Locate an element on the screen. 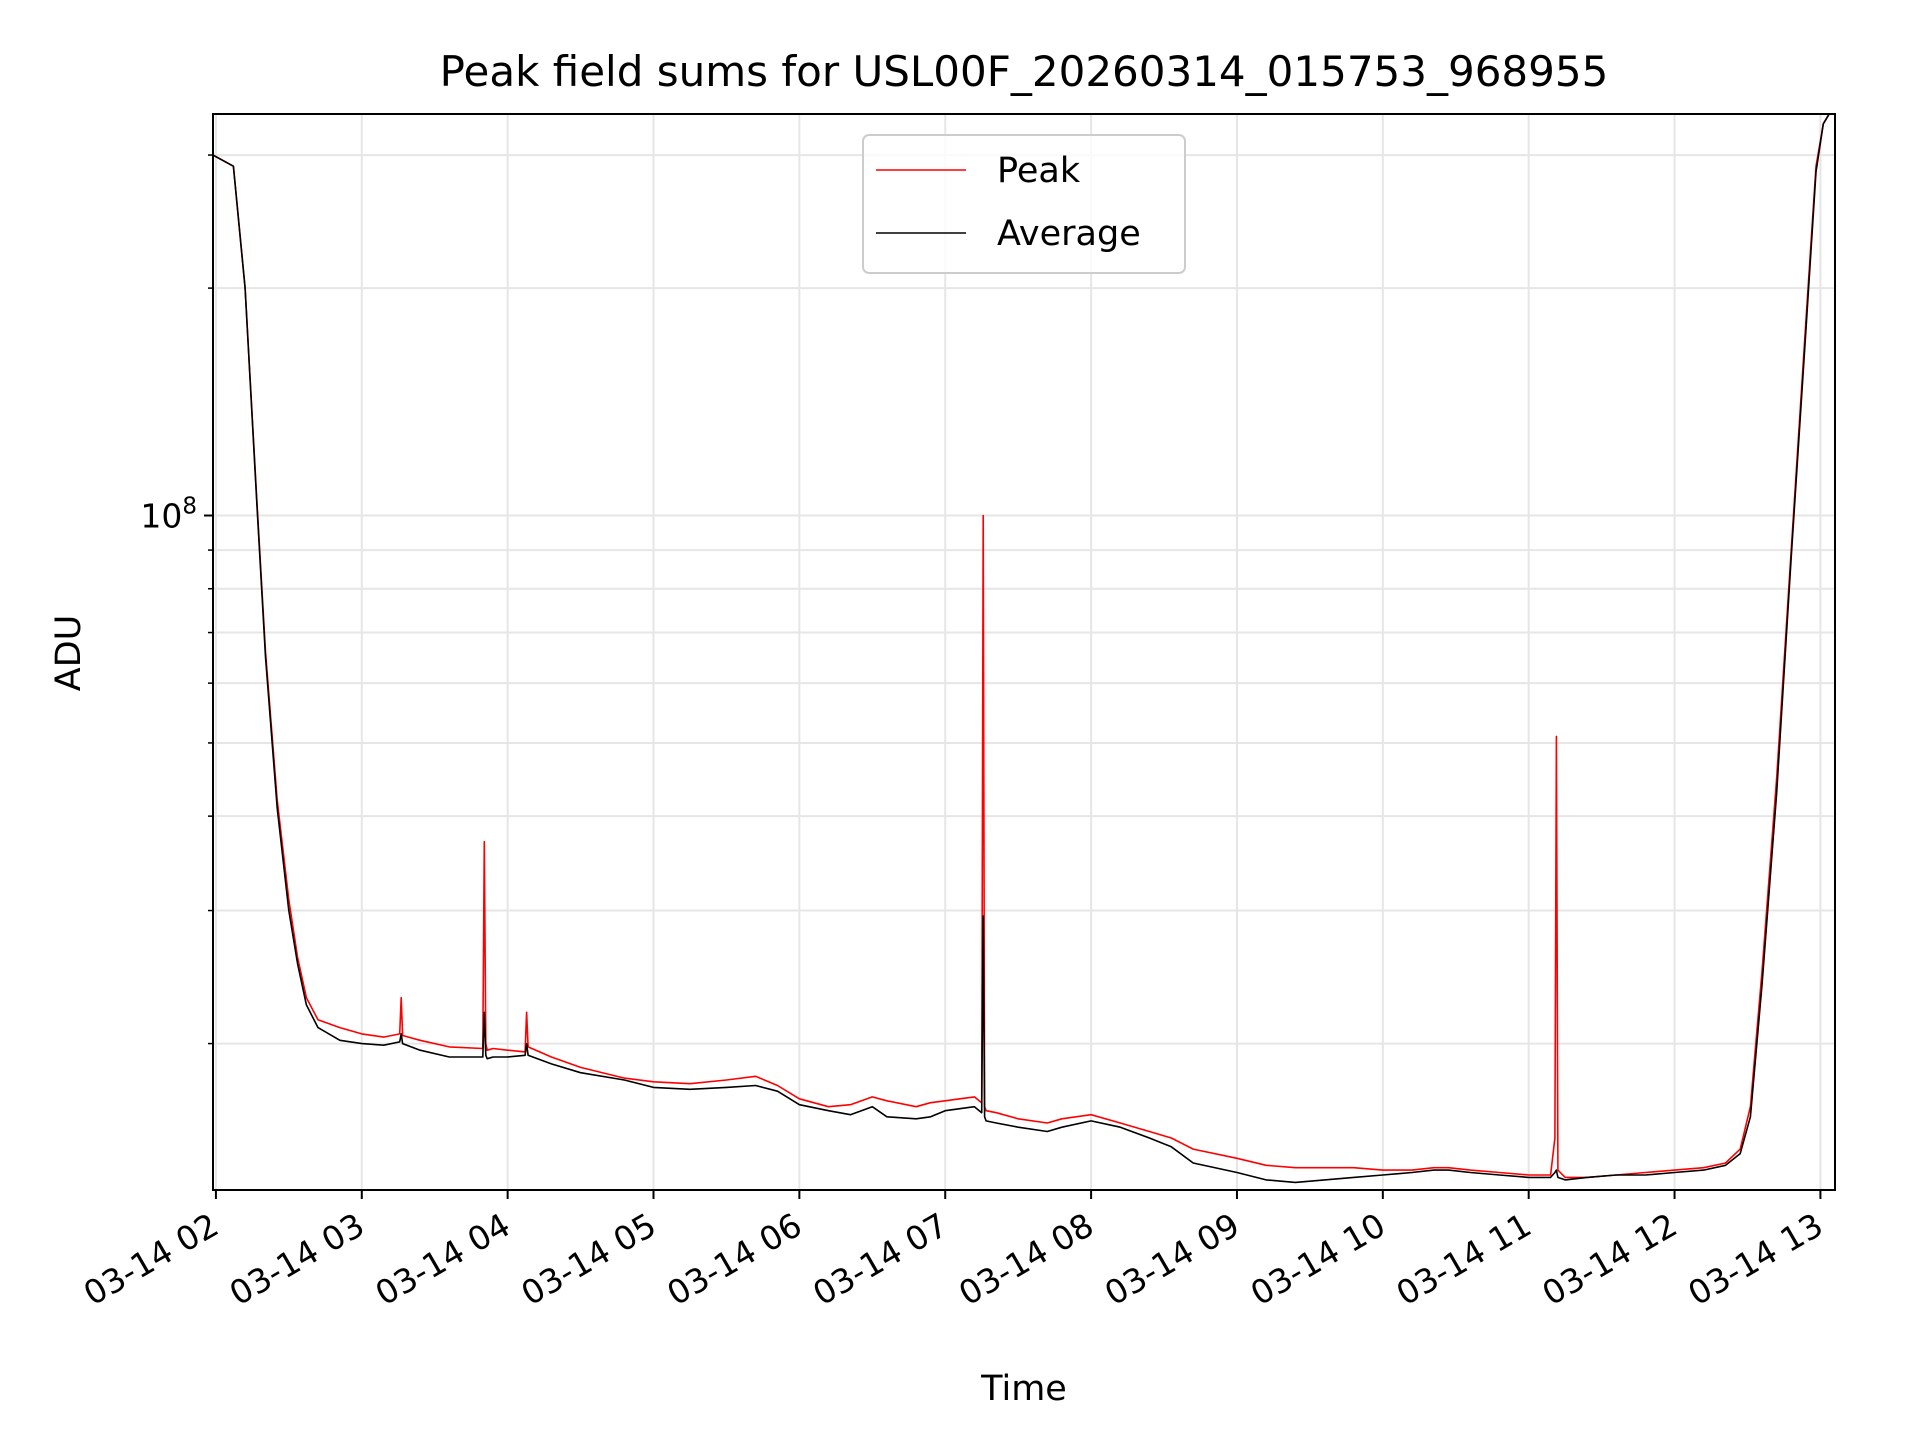 The height and width of the screenshot is (1440, 1920). y-axis-label: ADU is located at coordinates (69, 653).